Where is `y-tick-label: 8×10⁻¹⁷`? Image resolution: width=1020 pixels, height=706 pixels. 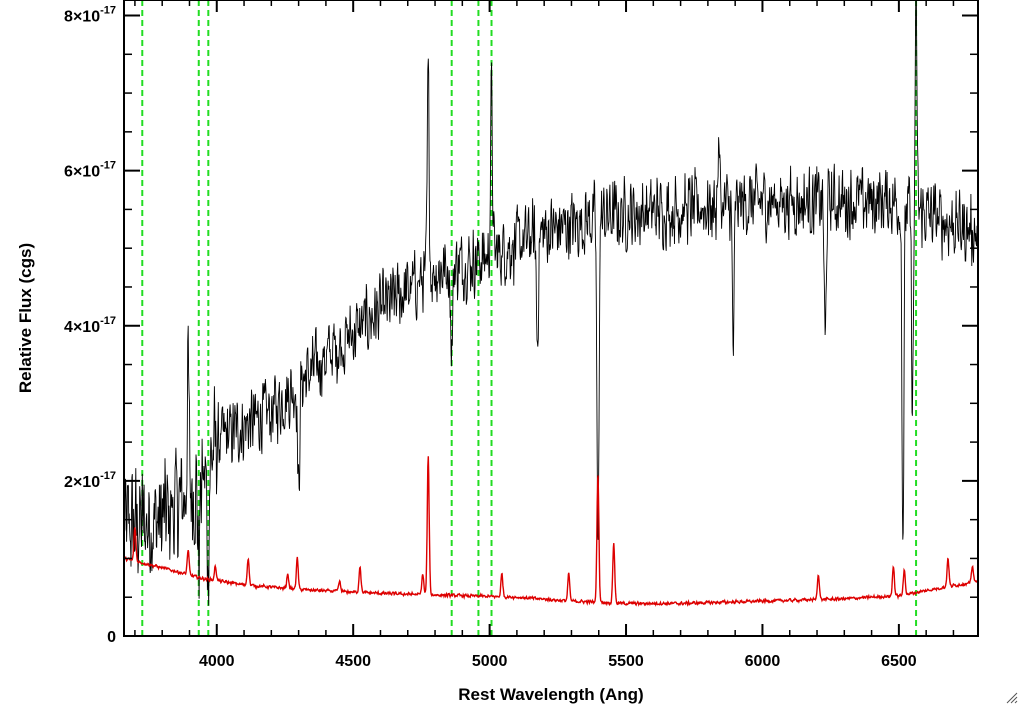
y-tick-label: 8×10⁻¹⁷ is located at coordinates (90, 15).